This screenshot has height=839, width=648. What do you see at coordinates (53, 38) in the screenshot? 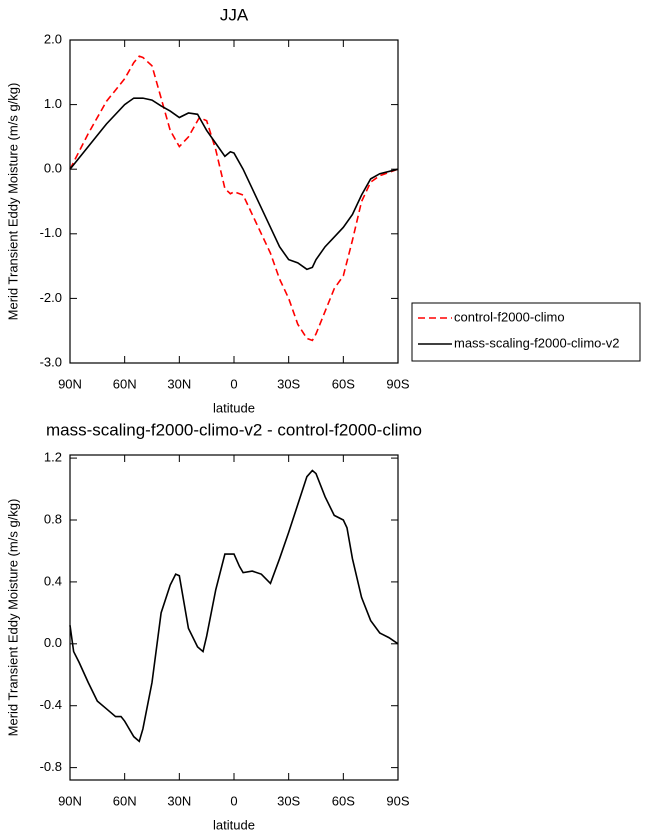
I see `y-tick-label: 2.0` at bounding box center [53, 38].